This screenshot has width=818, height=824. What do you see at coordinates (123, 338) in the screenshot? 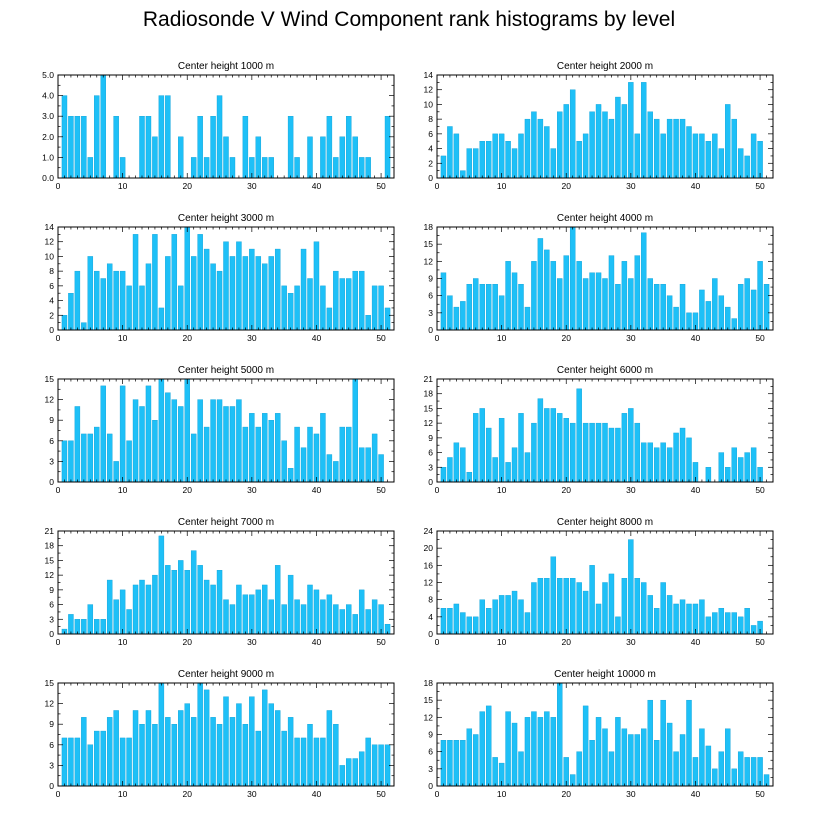
I see `x-tick-label: 10` at bounding box center [123, 338].